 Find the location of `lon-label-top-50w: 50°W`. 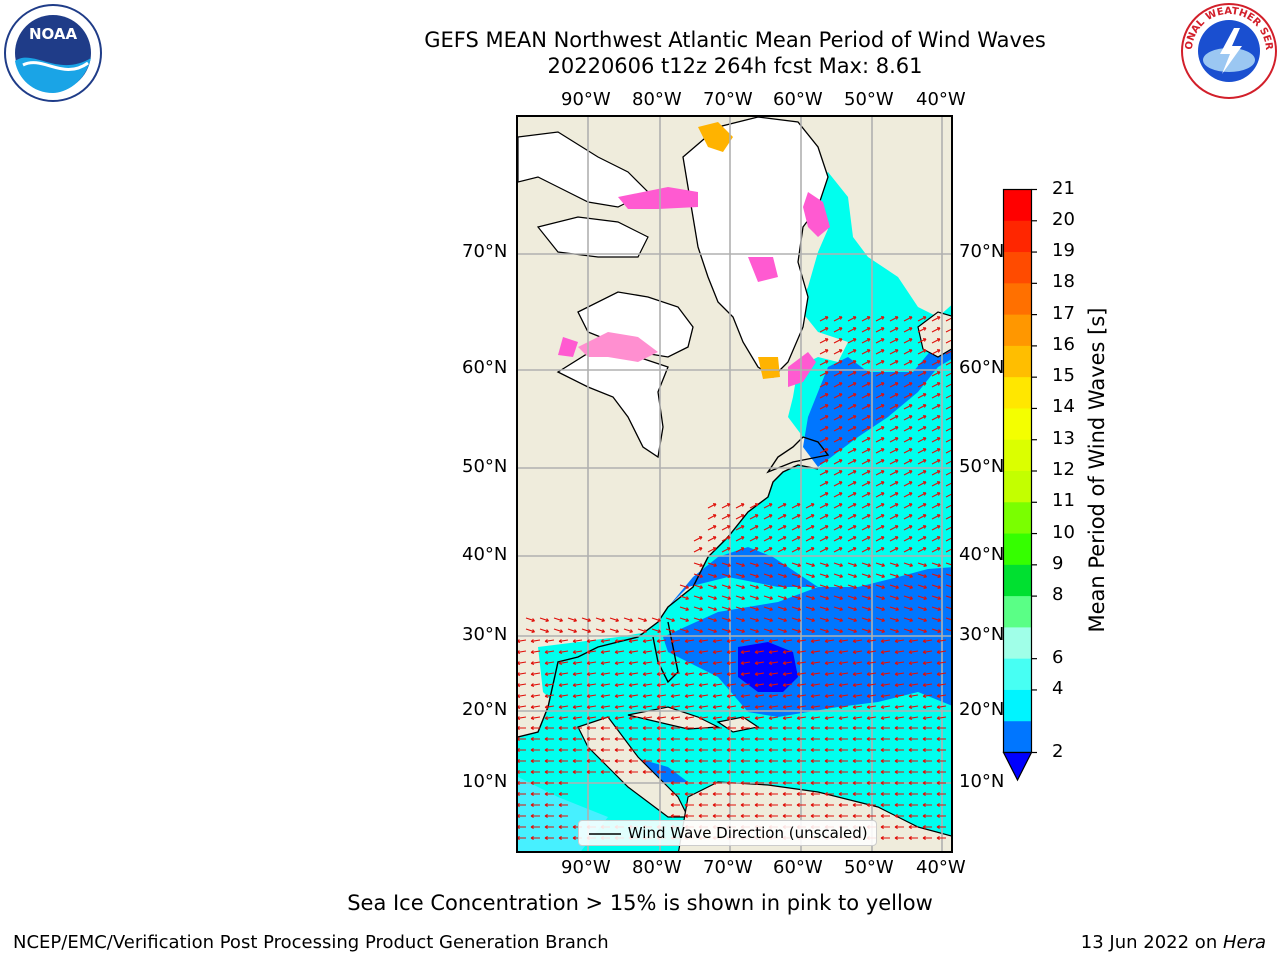

lon-label-top-50w: 50°W is located at coordinates (869, 99).